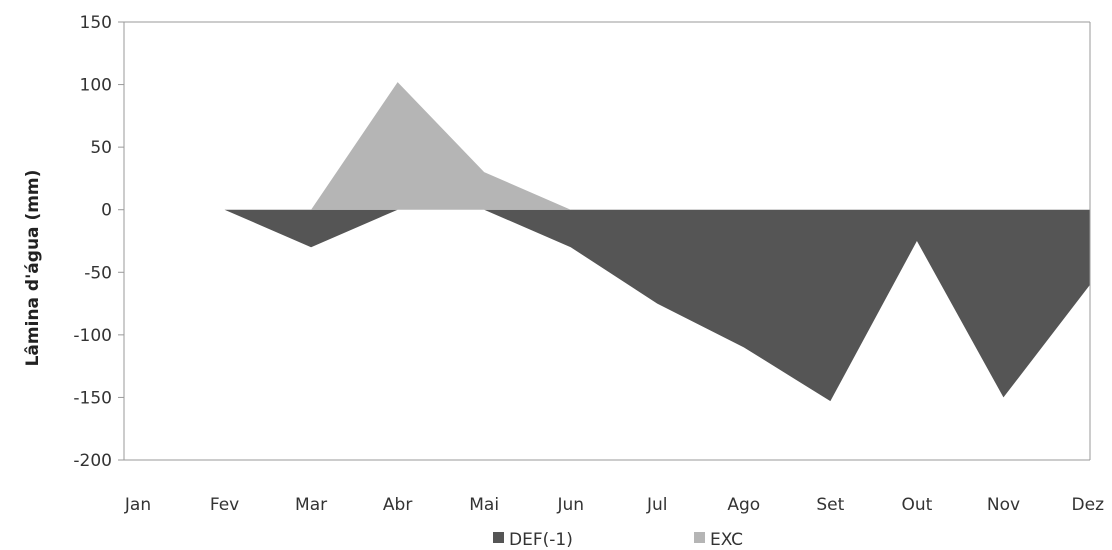  What do you see at coordinates (33, 268) in the screenshot?
I see `y-axis-label: Lâmina d'água (mm)` at bounding box center [33, 268].